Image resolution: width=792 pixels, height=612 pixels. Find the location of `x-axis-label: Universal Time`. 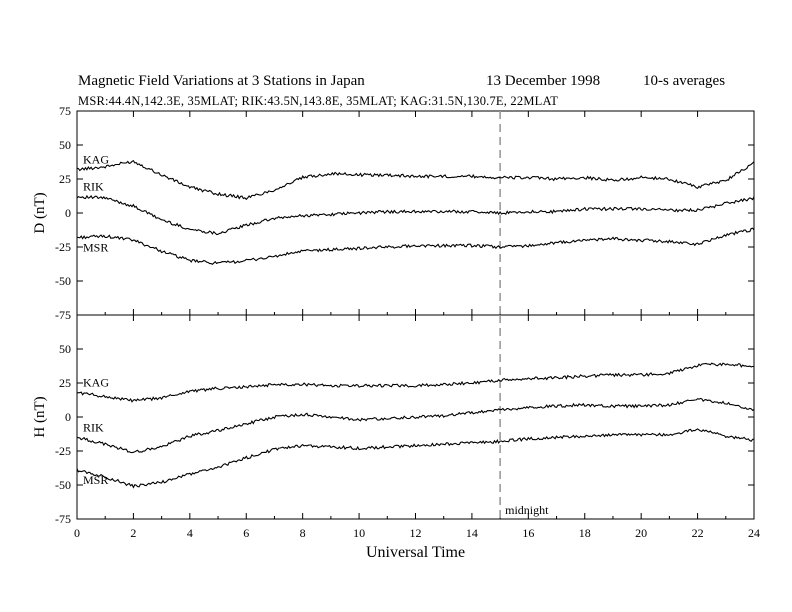

x-axis-label: Universal Time is located at coordinates (415, 552).